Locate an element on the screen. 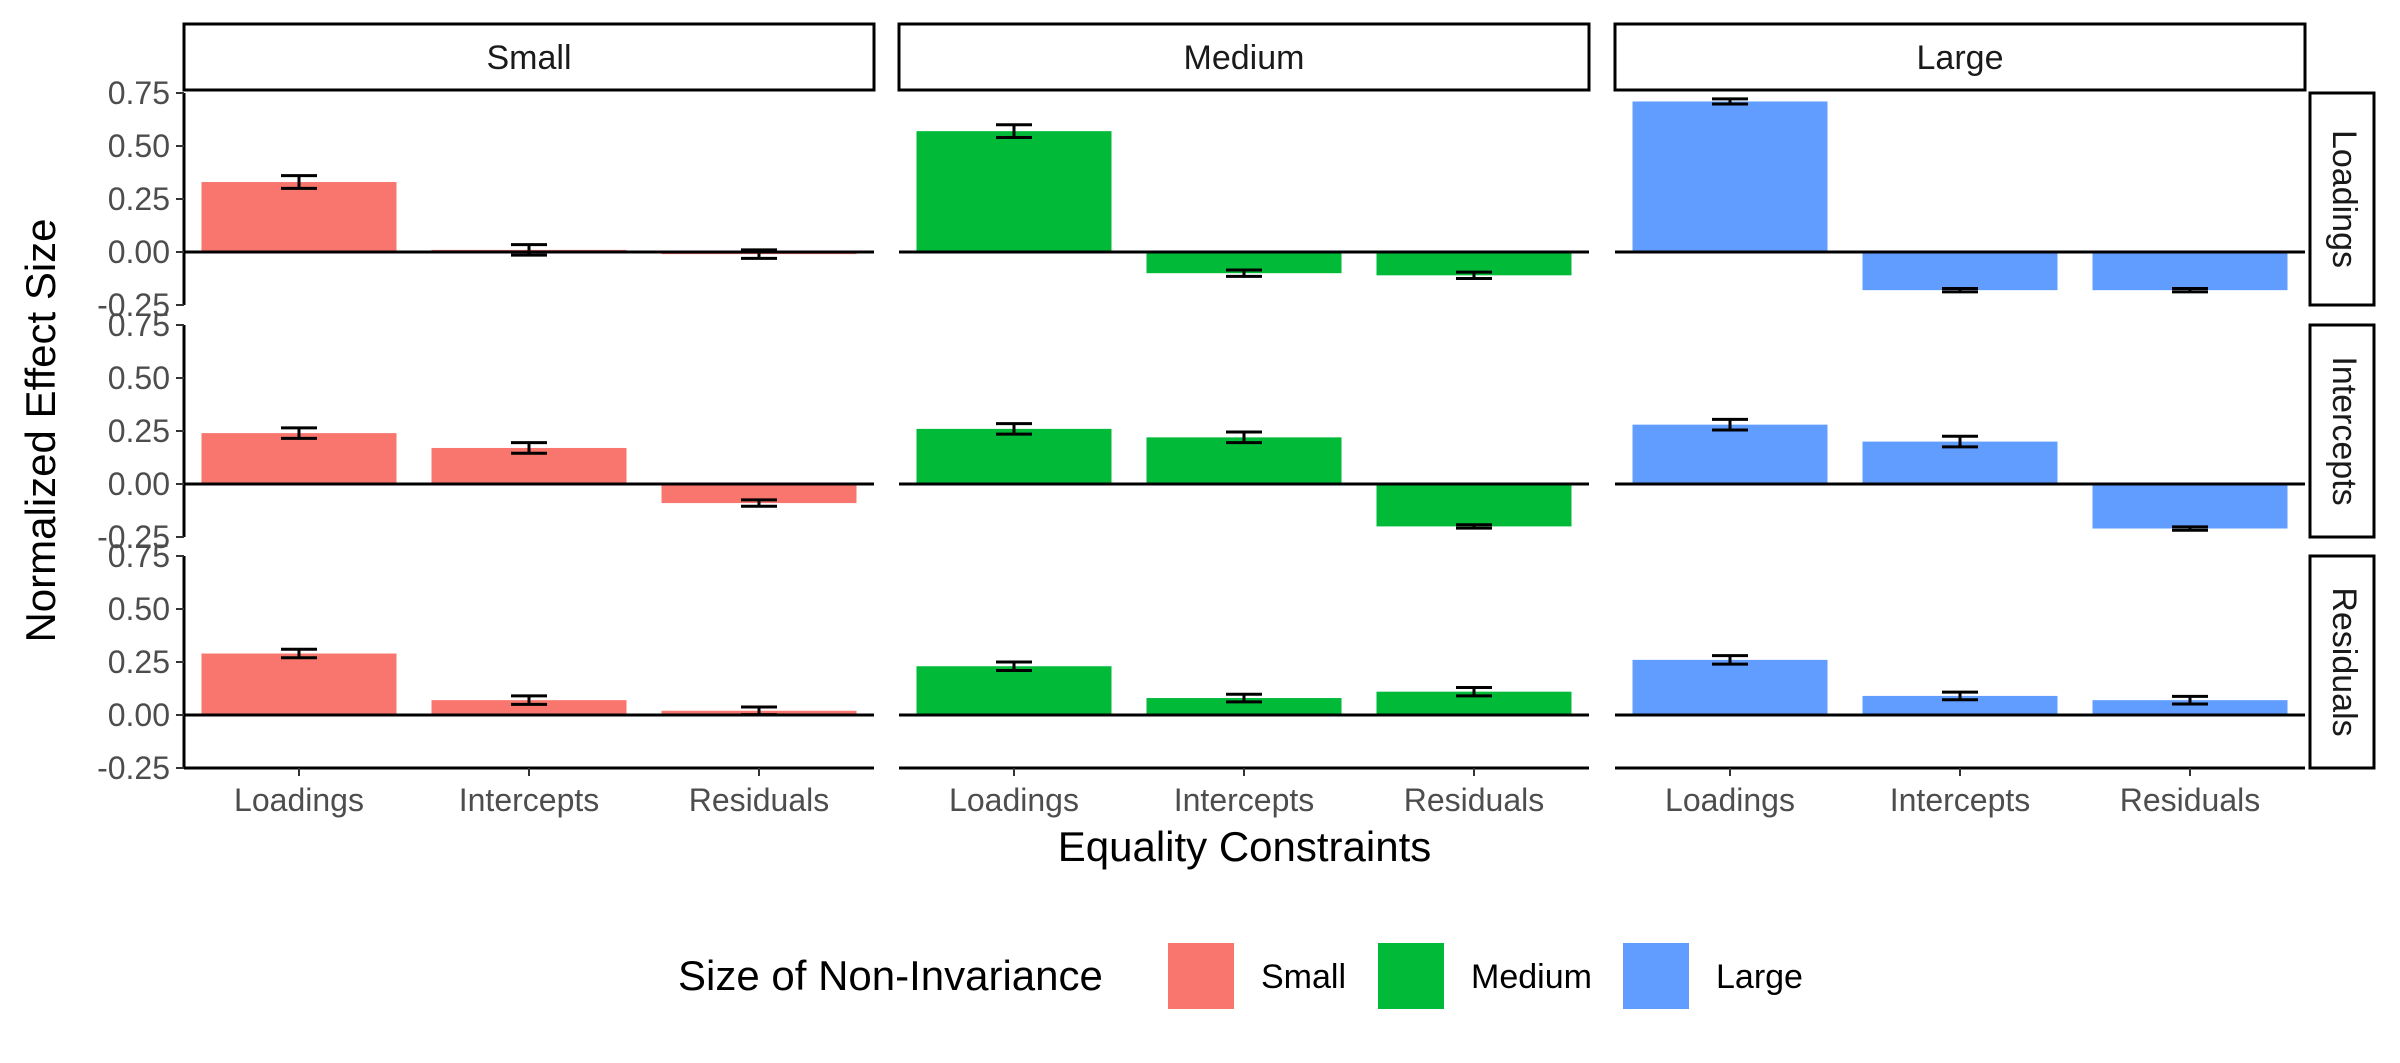  bar-residuals-large-intercepts is located at coordinates (1960, 705).